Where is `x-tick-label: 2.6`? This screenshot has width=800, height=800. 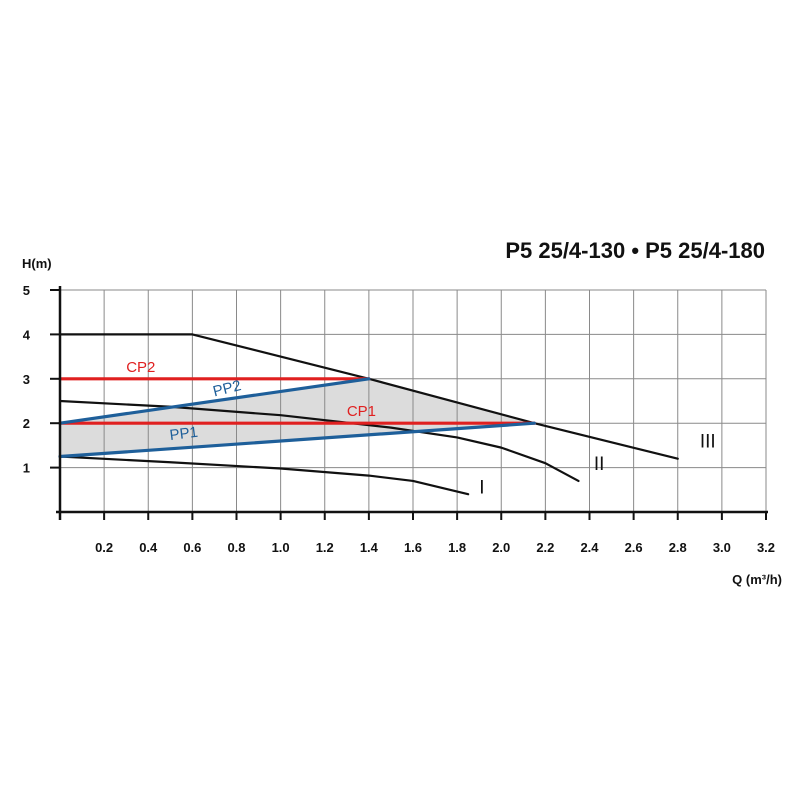 x-tick-label: 2.6 is located at coordinates (634, 547).